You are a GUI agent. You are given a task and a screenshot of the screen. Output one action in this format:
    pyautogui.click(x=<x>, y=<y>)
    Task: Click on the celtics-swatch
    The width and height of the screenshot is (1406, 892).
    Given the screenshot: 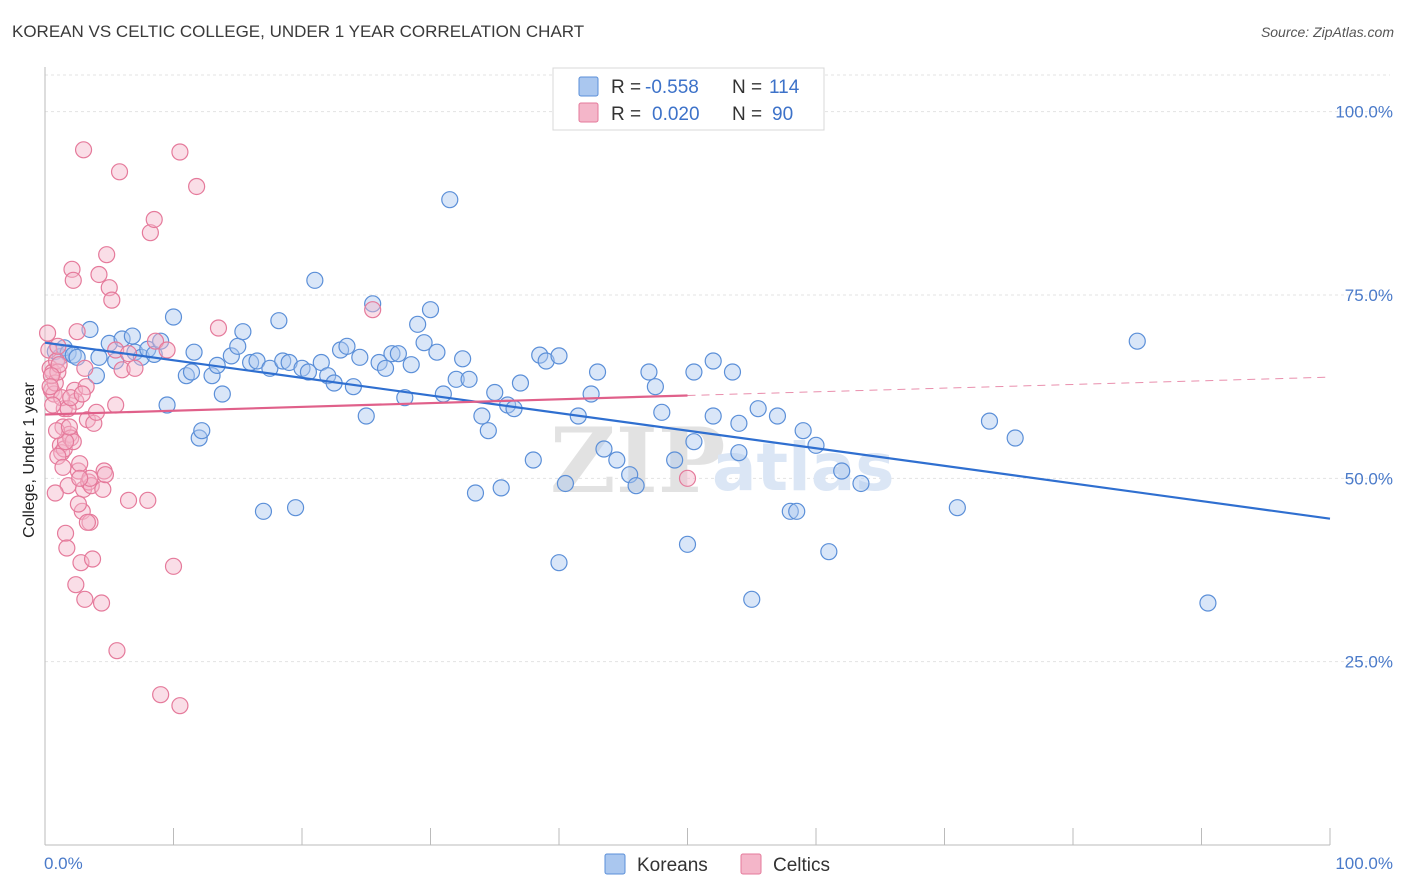 What is the action you would take?
    pyautogui.click(x=588, y=112)
    